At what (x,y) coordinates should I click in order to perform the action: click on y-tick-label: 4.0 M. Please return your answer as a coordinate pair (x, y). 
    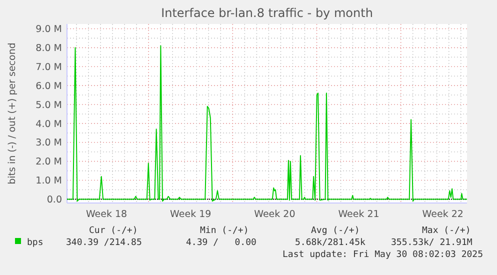
    Looking at the image, I should click on (49, 124).